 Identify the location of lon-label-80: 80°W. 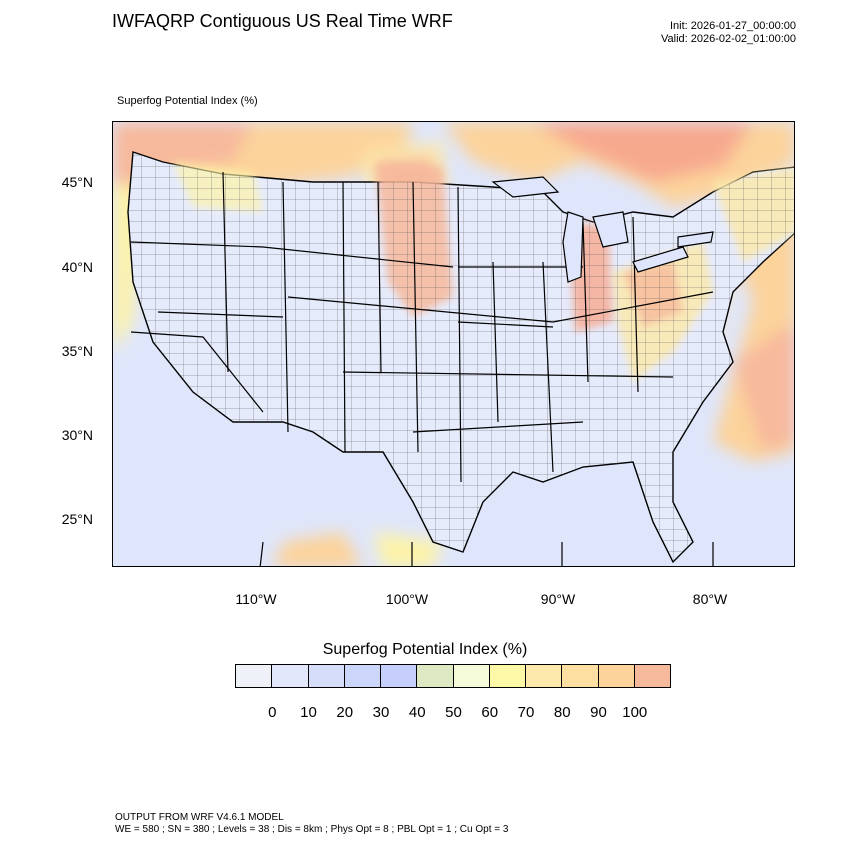
(710, 599).